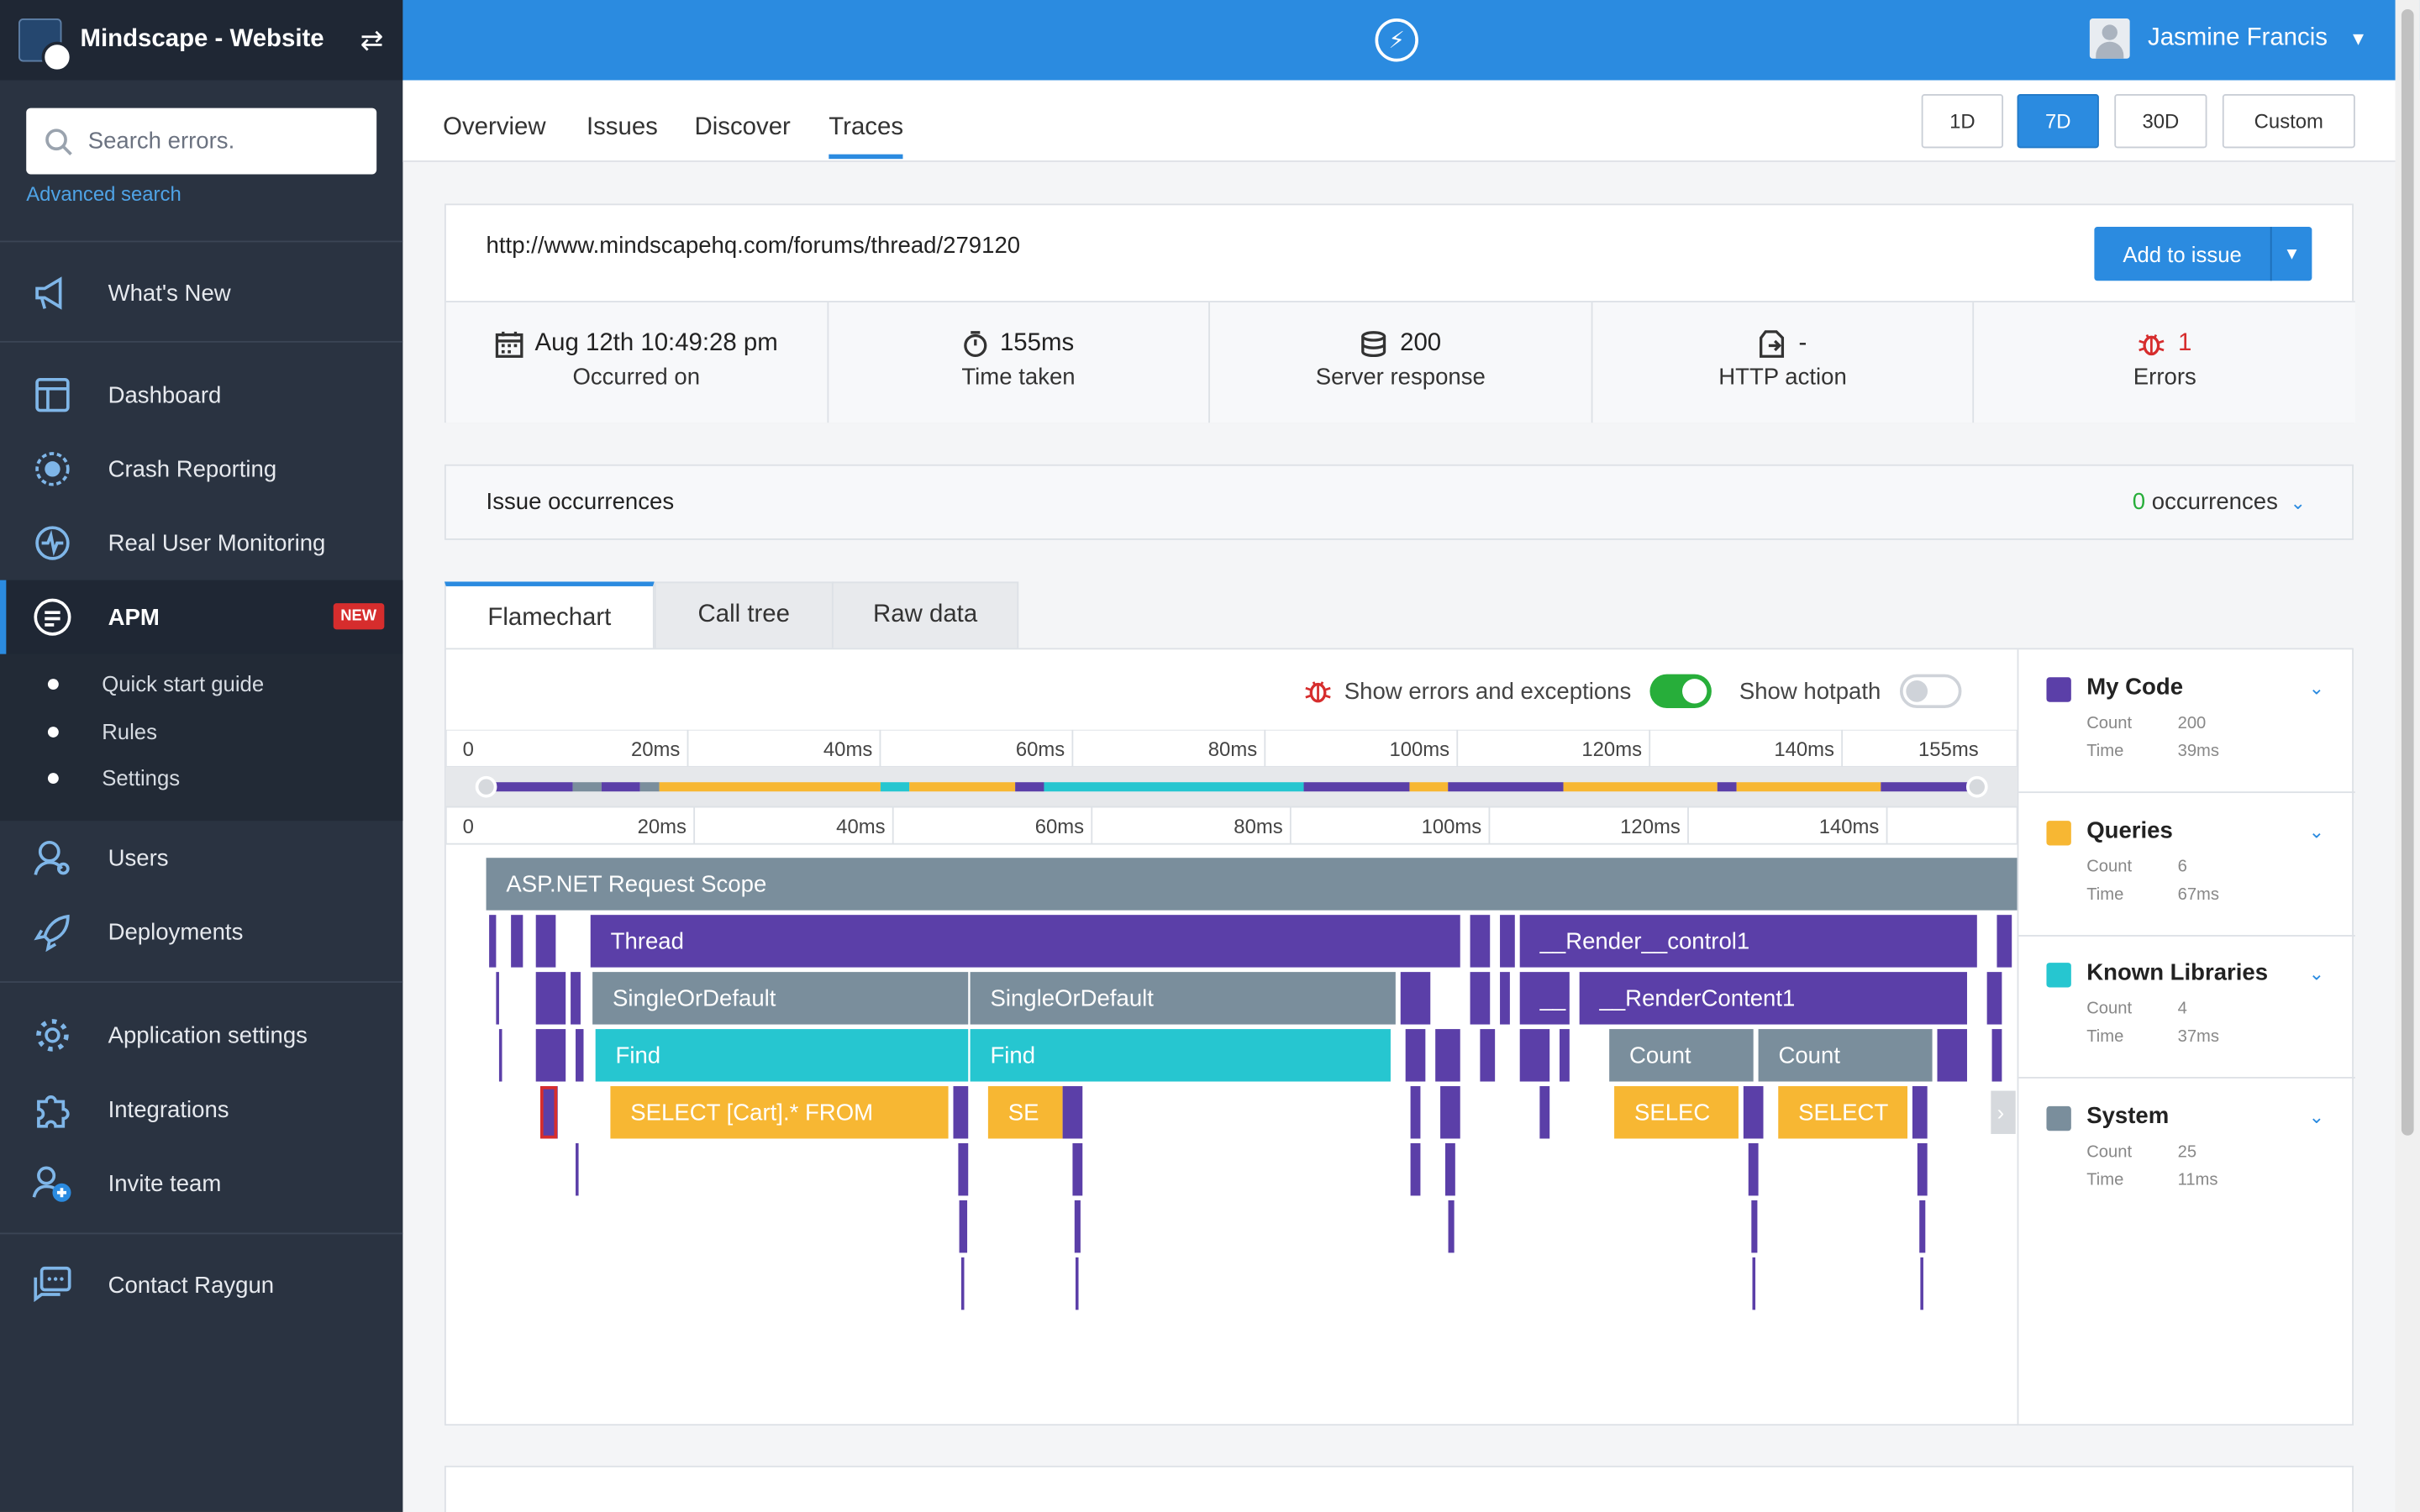 The width and height of the screenshot is (2420, 1512). I want to click on nav-label: What's New, so click(169, 293).